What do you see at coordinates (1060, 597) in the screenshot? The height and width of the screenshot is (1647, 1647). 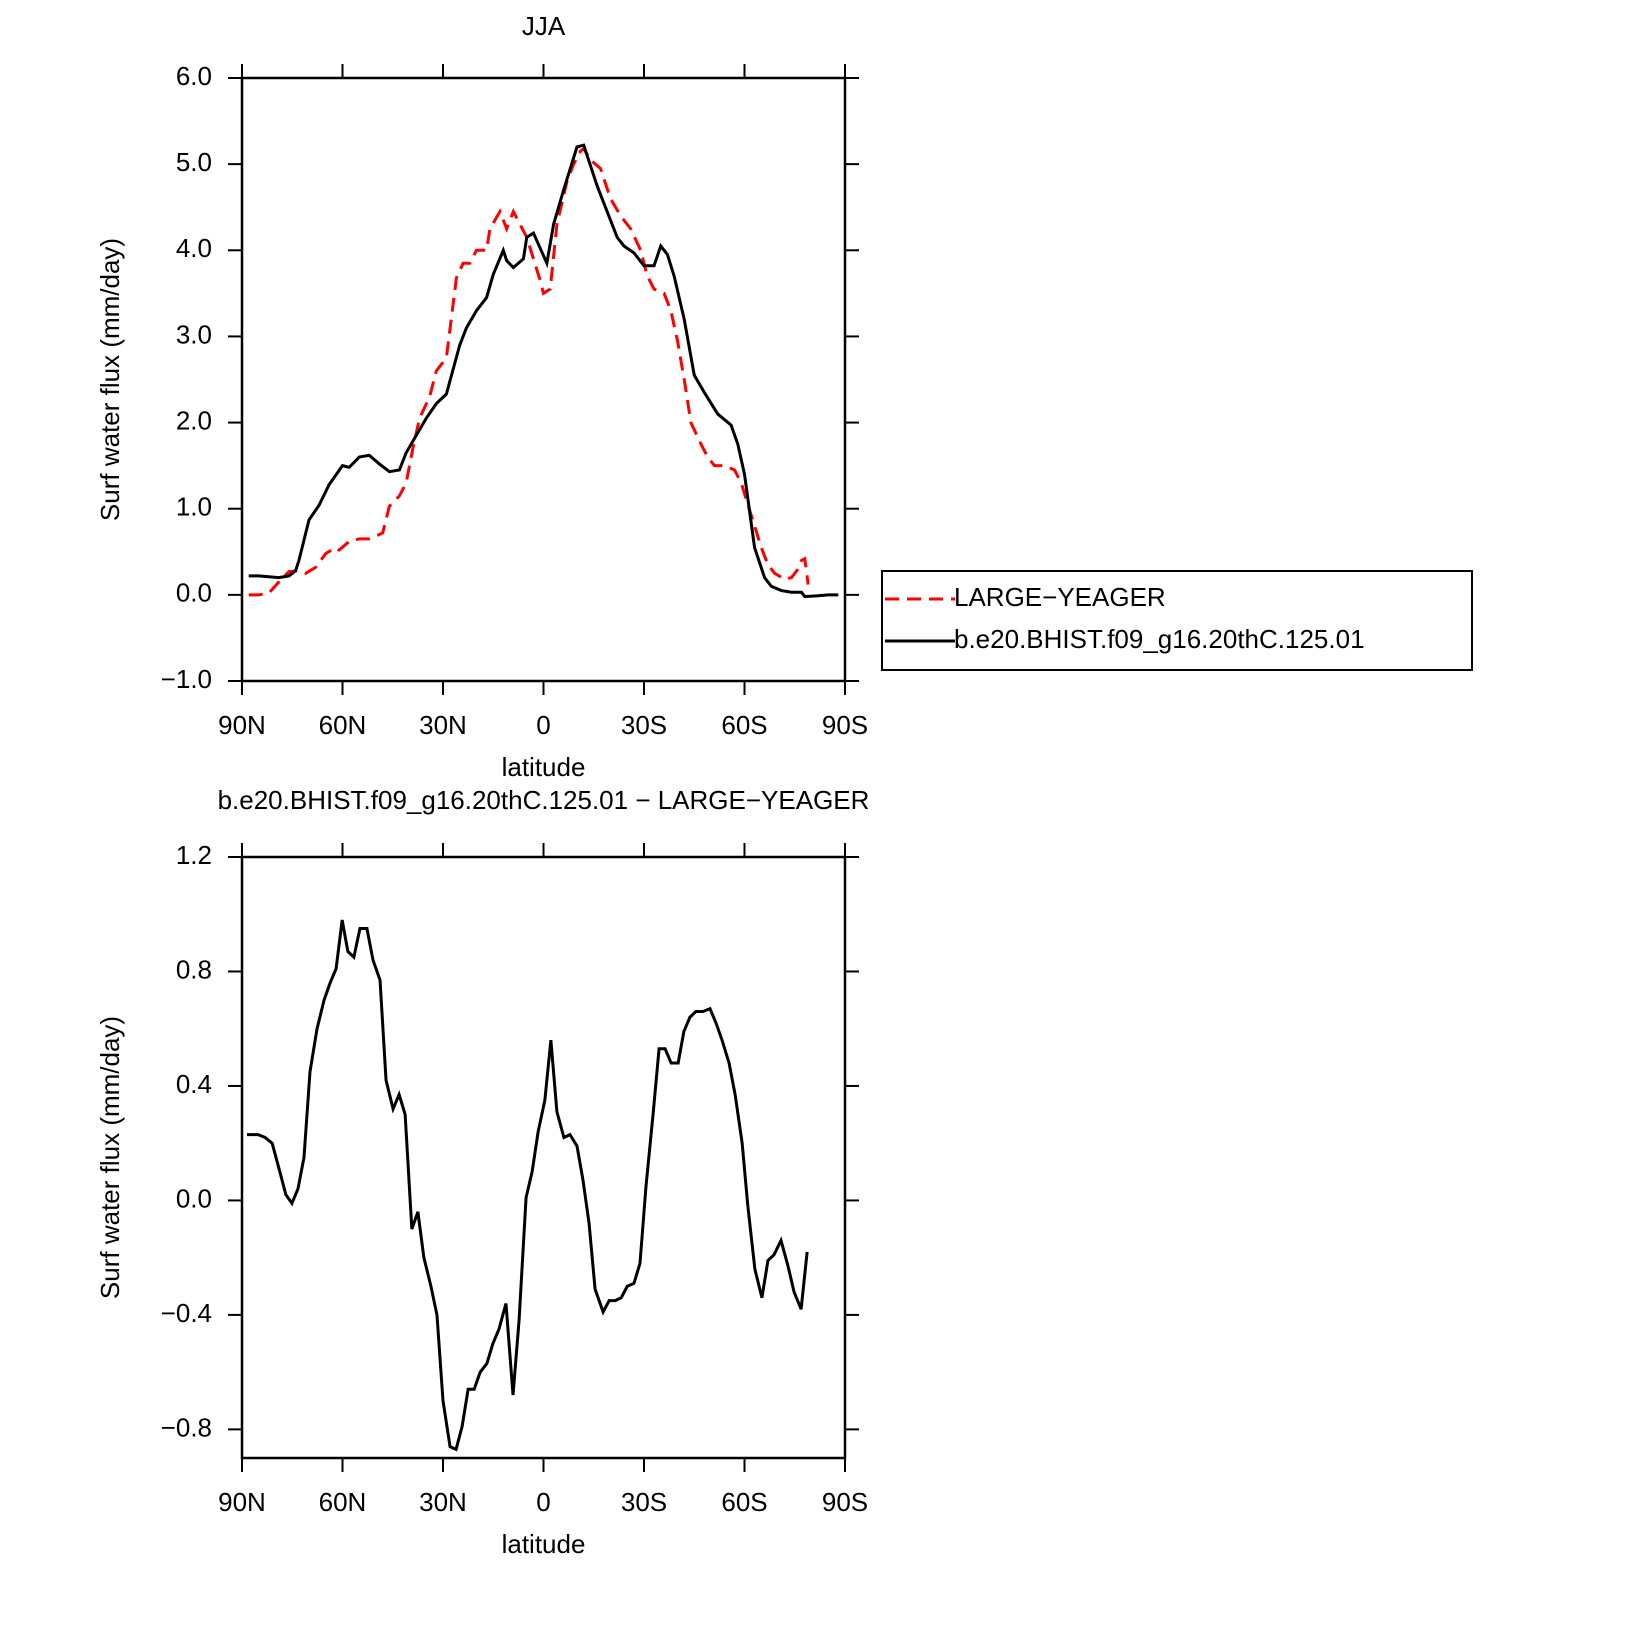 I see `legend-label: LARGE−YEAGER` at bounding box center [1060, 597].